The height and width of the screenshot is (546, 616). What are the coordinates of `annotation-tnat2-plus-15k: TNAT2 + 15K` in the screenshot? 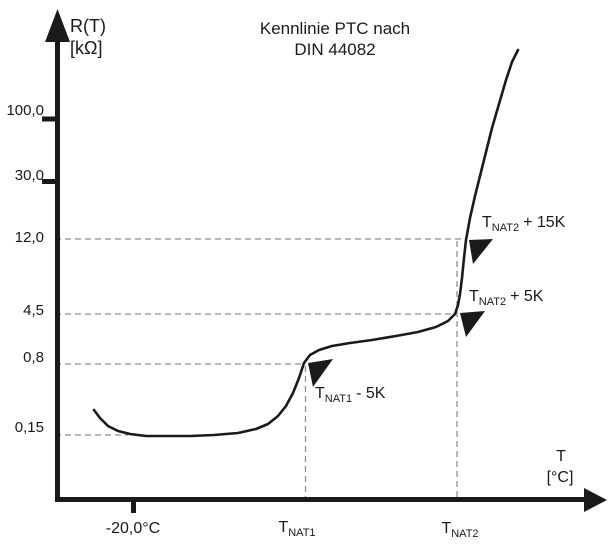 It's located at (524, 224).